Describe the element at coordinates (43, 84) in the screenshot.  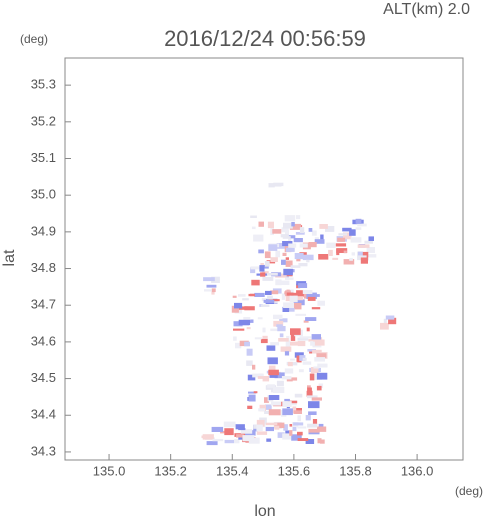
I see `y-tick-label: 35.3` at that location.